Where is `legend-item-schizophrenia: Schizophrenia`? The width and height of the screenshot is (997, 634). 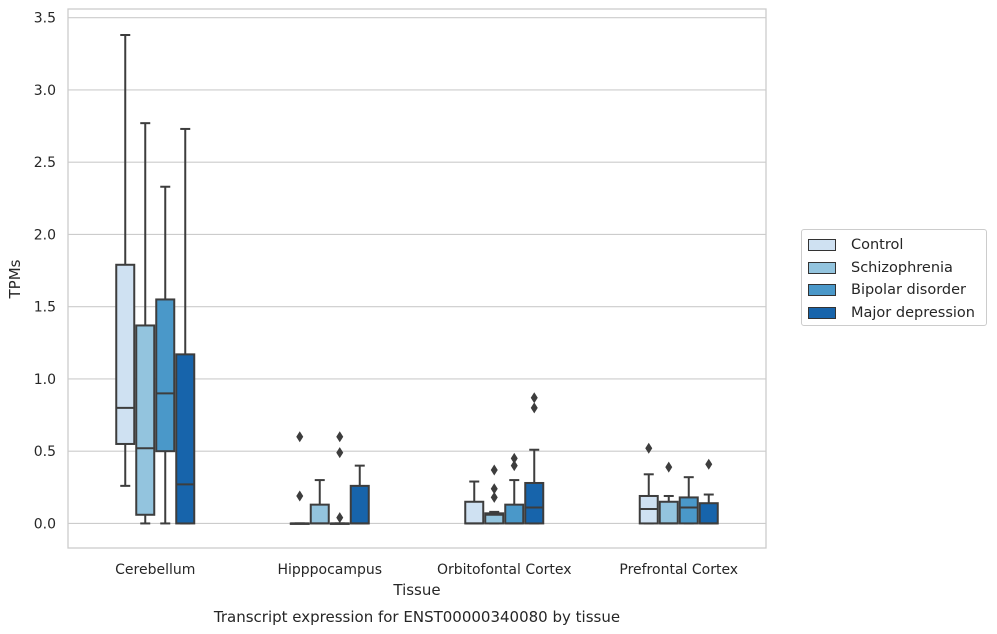 legend-item-schizophrenia: Schizophrenia is located at coordinates (894, 268).